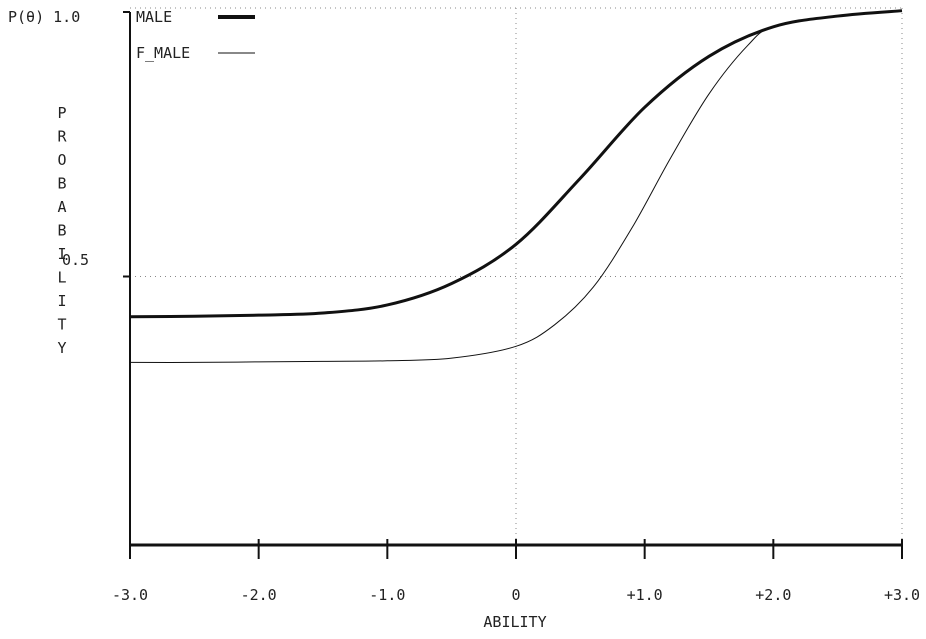 The height and width of the screenshot is (639, 926). What do you see at coordinates (773, 595) in the screenshot?
I see `x-tick-label: +2.0` at bounding box center [773, 595].